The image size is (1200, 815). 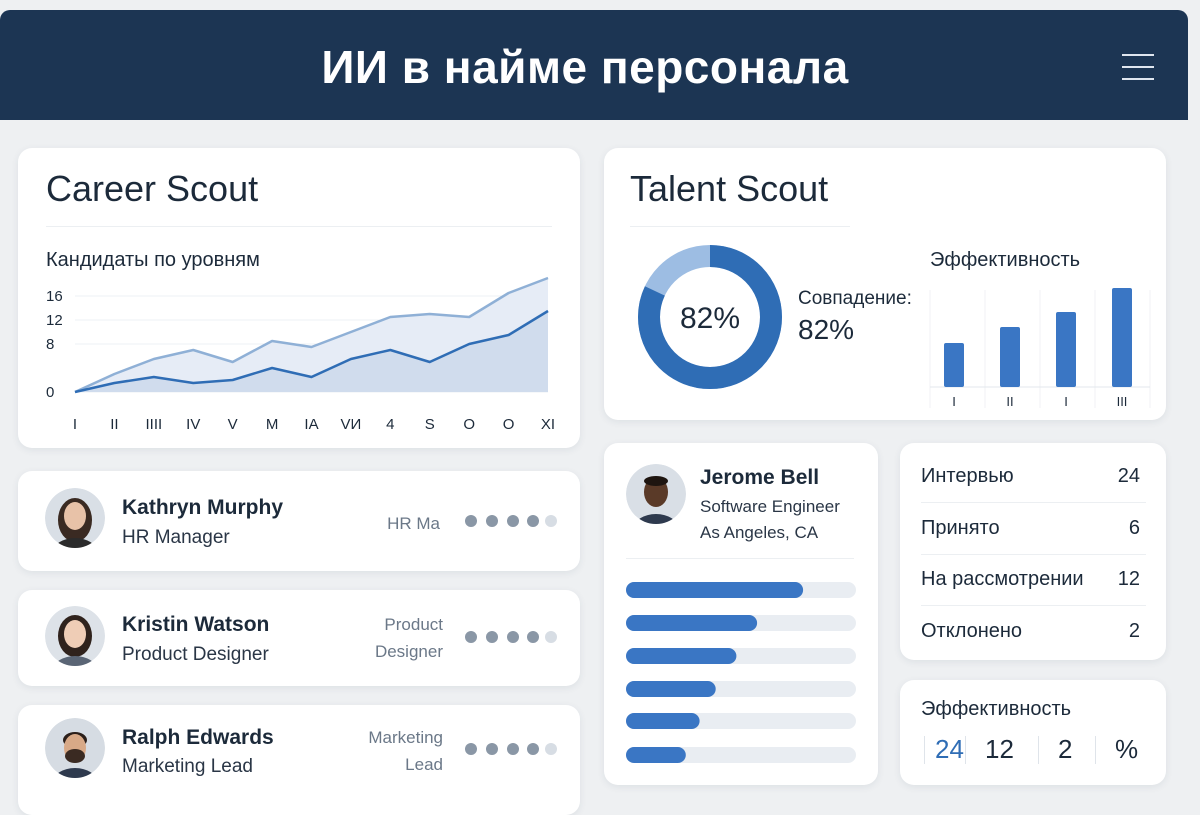 I want to click on candidate-tag: Product Designer, so click(x=408, y=638).